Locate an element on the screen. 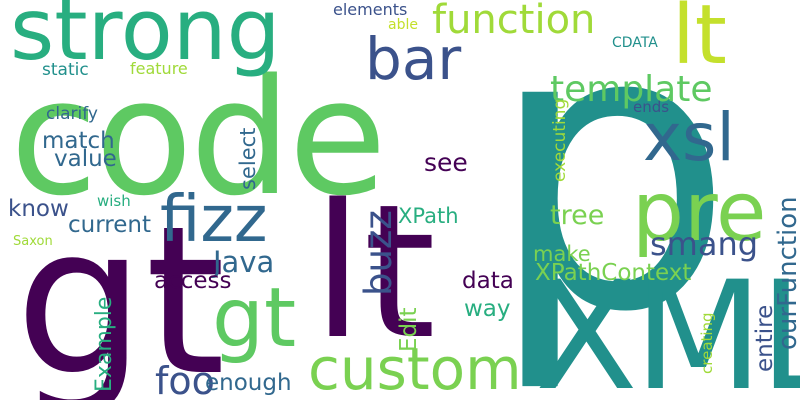  word: ends is located at coordinates (651, 107).